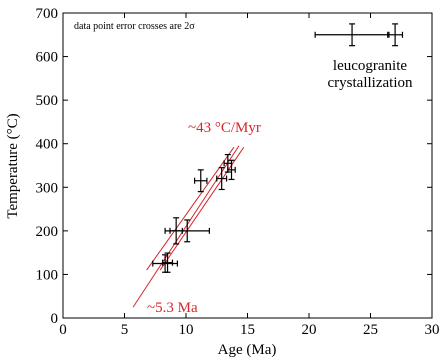  I want to click on intercept-label: ~5.3 Ma, so click(172, 308).